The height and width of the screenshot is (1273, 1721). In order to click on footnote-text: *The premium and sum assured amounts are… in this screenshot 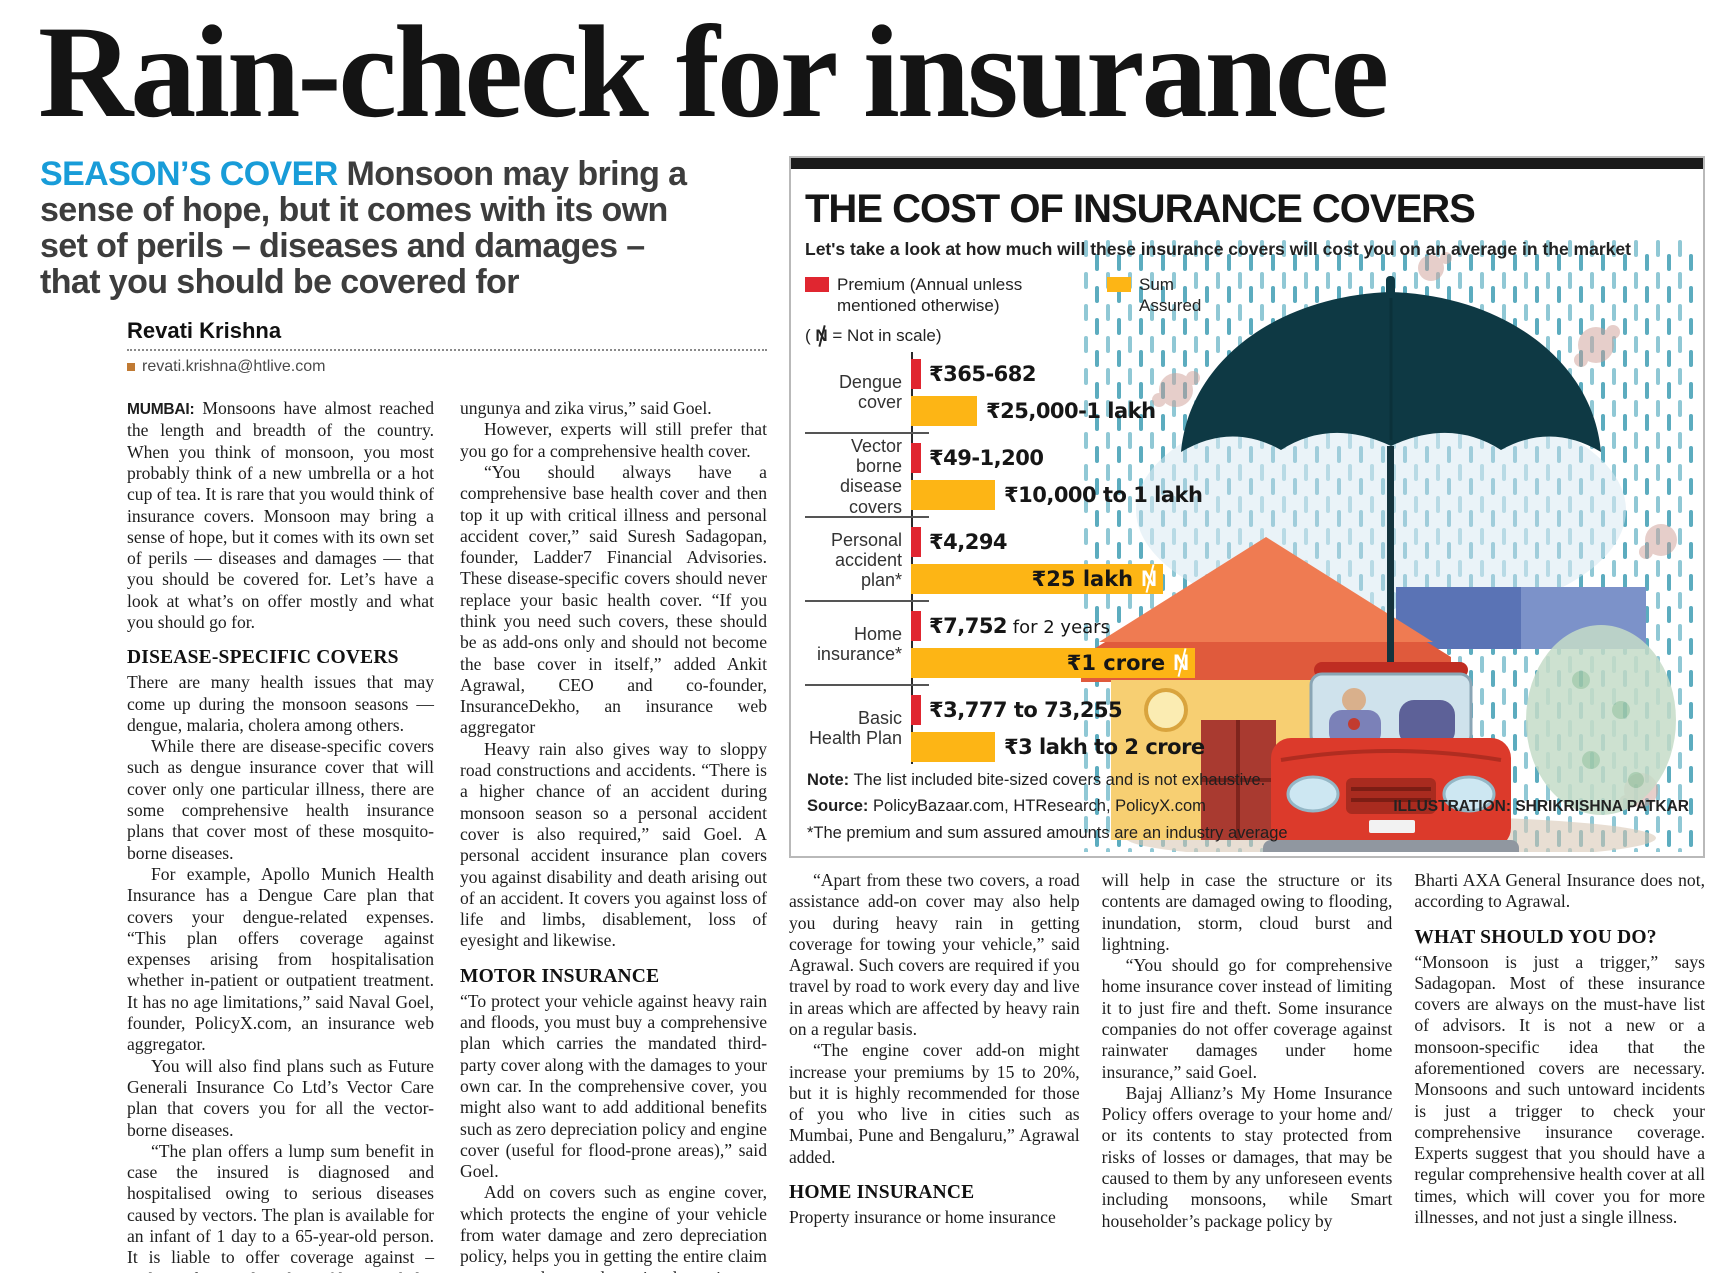, I will do `click(1047, 832)`.